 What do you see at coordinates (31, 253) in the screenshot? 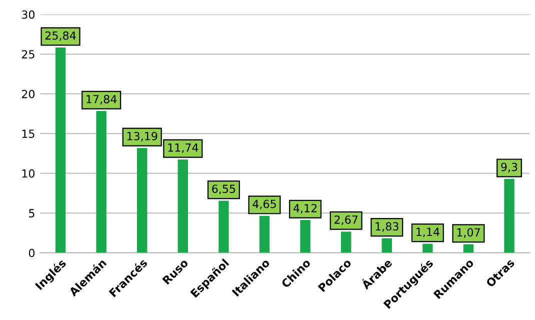
I see `y-tick-label: 0` at bounding box center [31, 253].